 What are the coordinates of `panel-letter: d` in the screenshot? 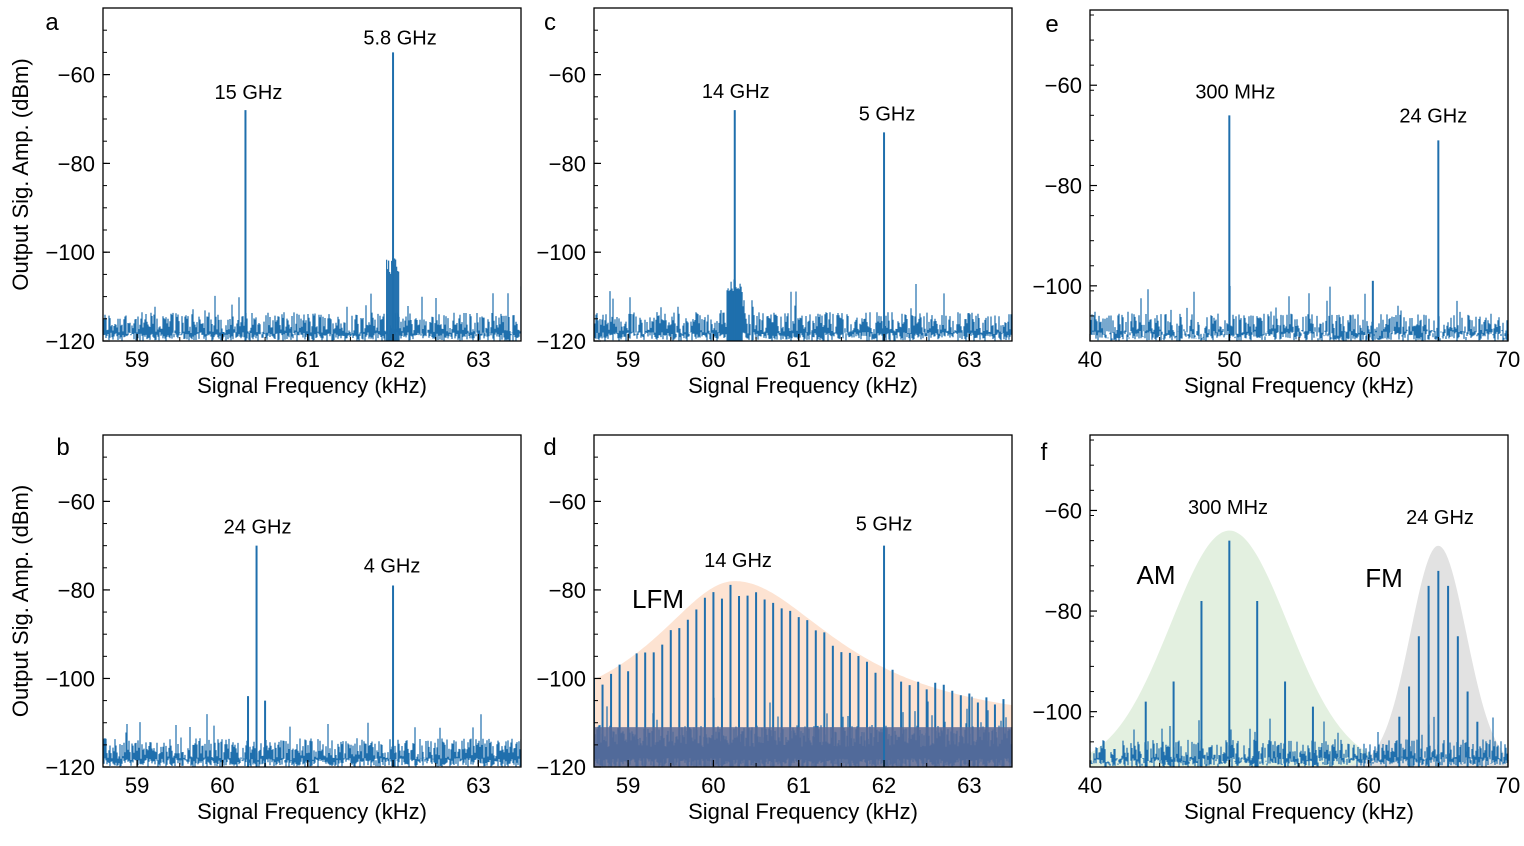 It's located at (549, 447).